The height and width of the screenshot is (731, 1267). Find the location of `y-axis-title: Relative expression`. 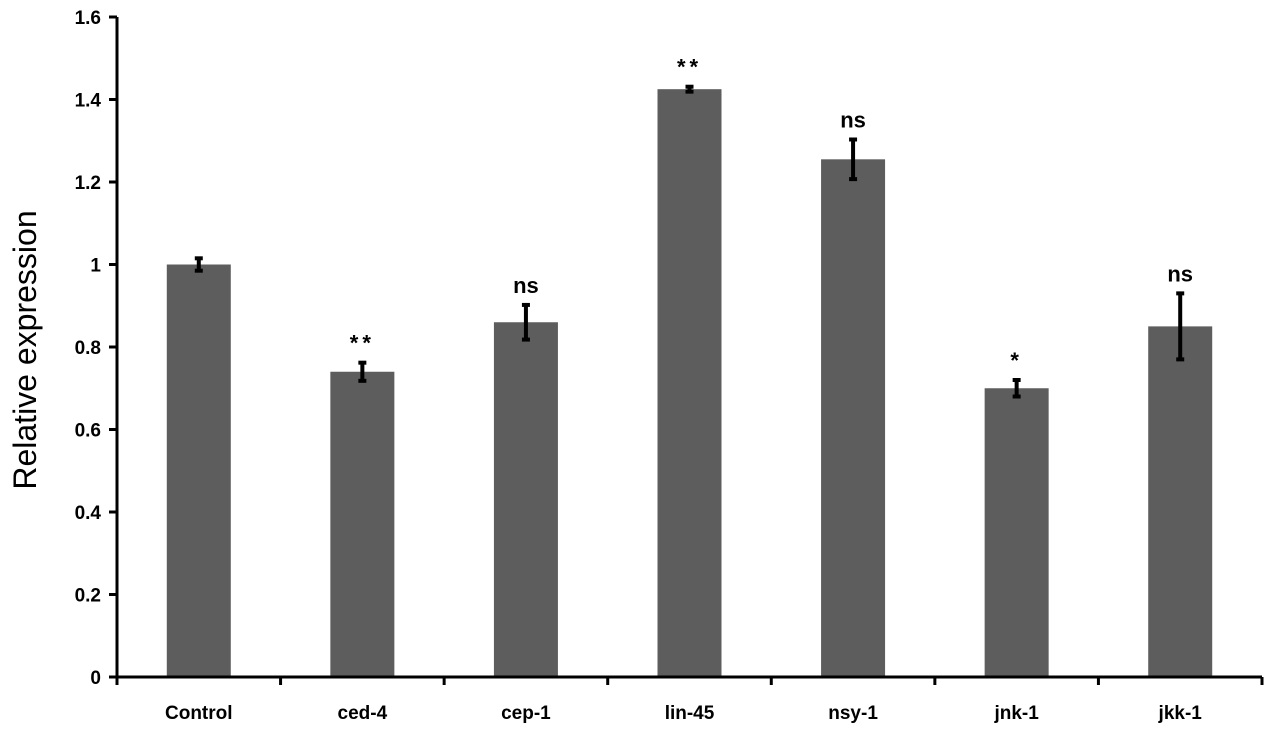

y-axis-title: Relative expression is located at coordinates (25, 349).